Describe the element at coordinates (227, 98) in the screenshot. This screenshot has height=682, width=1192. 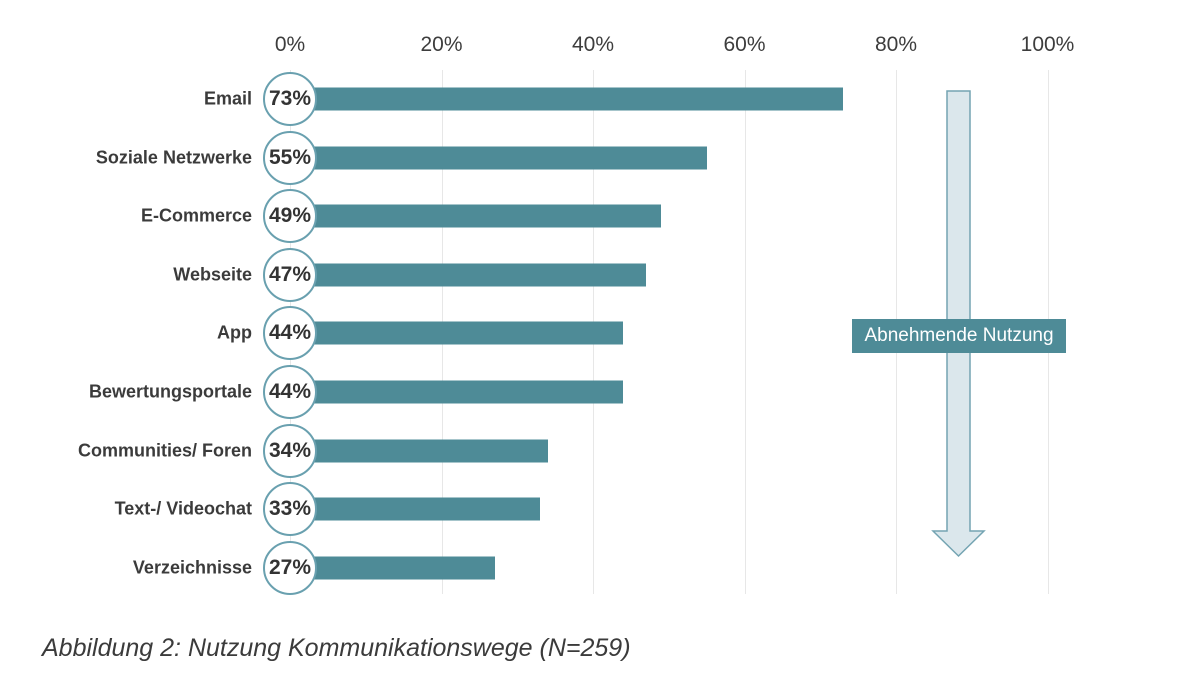
I see `category-label: Email` at that location.